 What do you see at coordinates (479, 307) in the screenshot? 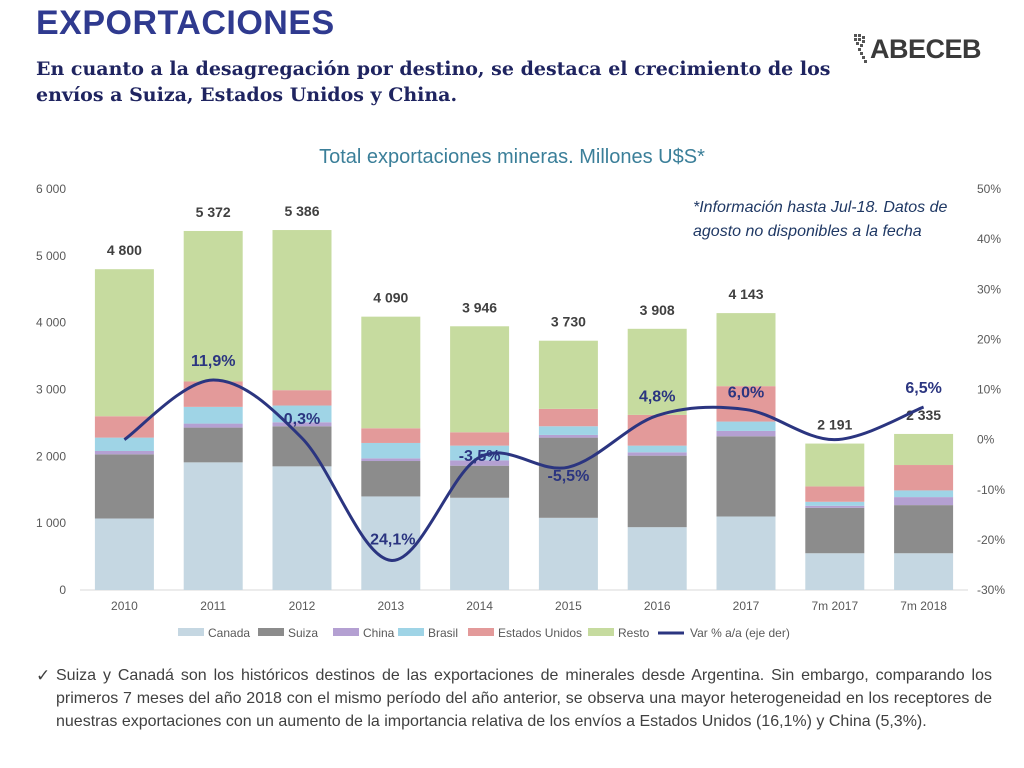
I see `bar-total-label: 3 946` at bounding box center [479, 307].